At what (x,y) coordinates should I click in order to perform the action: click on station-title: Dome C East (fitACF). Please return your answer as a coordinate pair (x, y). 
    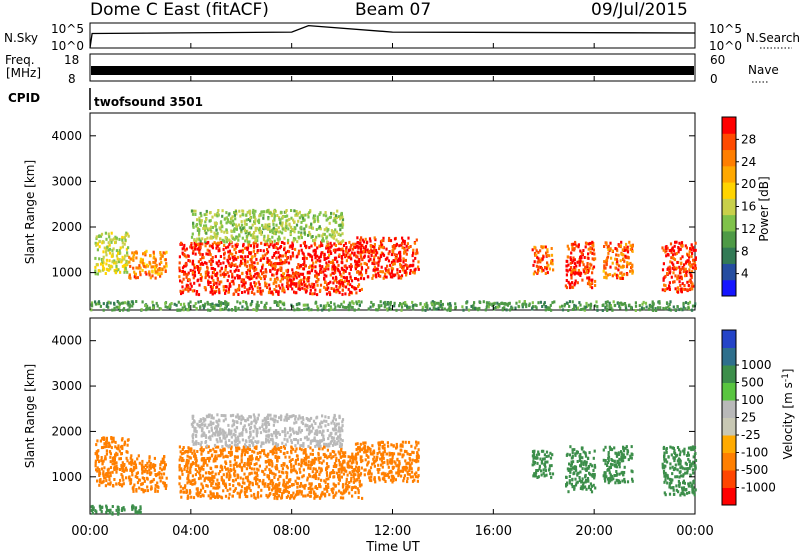
    Looking at the image, I should click on (179, 10).